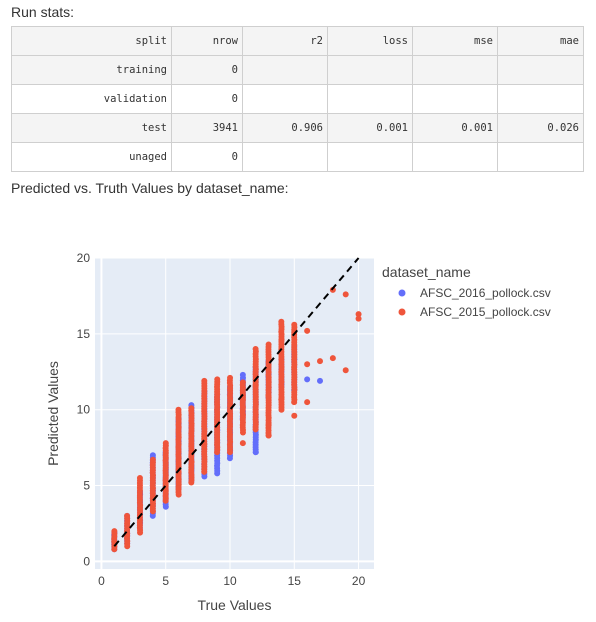  I want to click on cell-r2: 0.906, so click(285, 128).